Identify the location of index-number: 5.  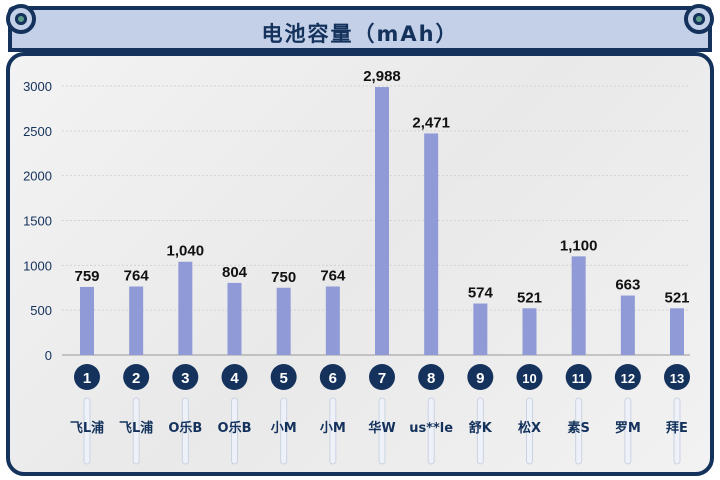
(283, 378).